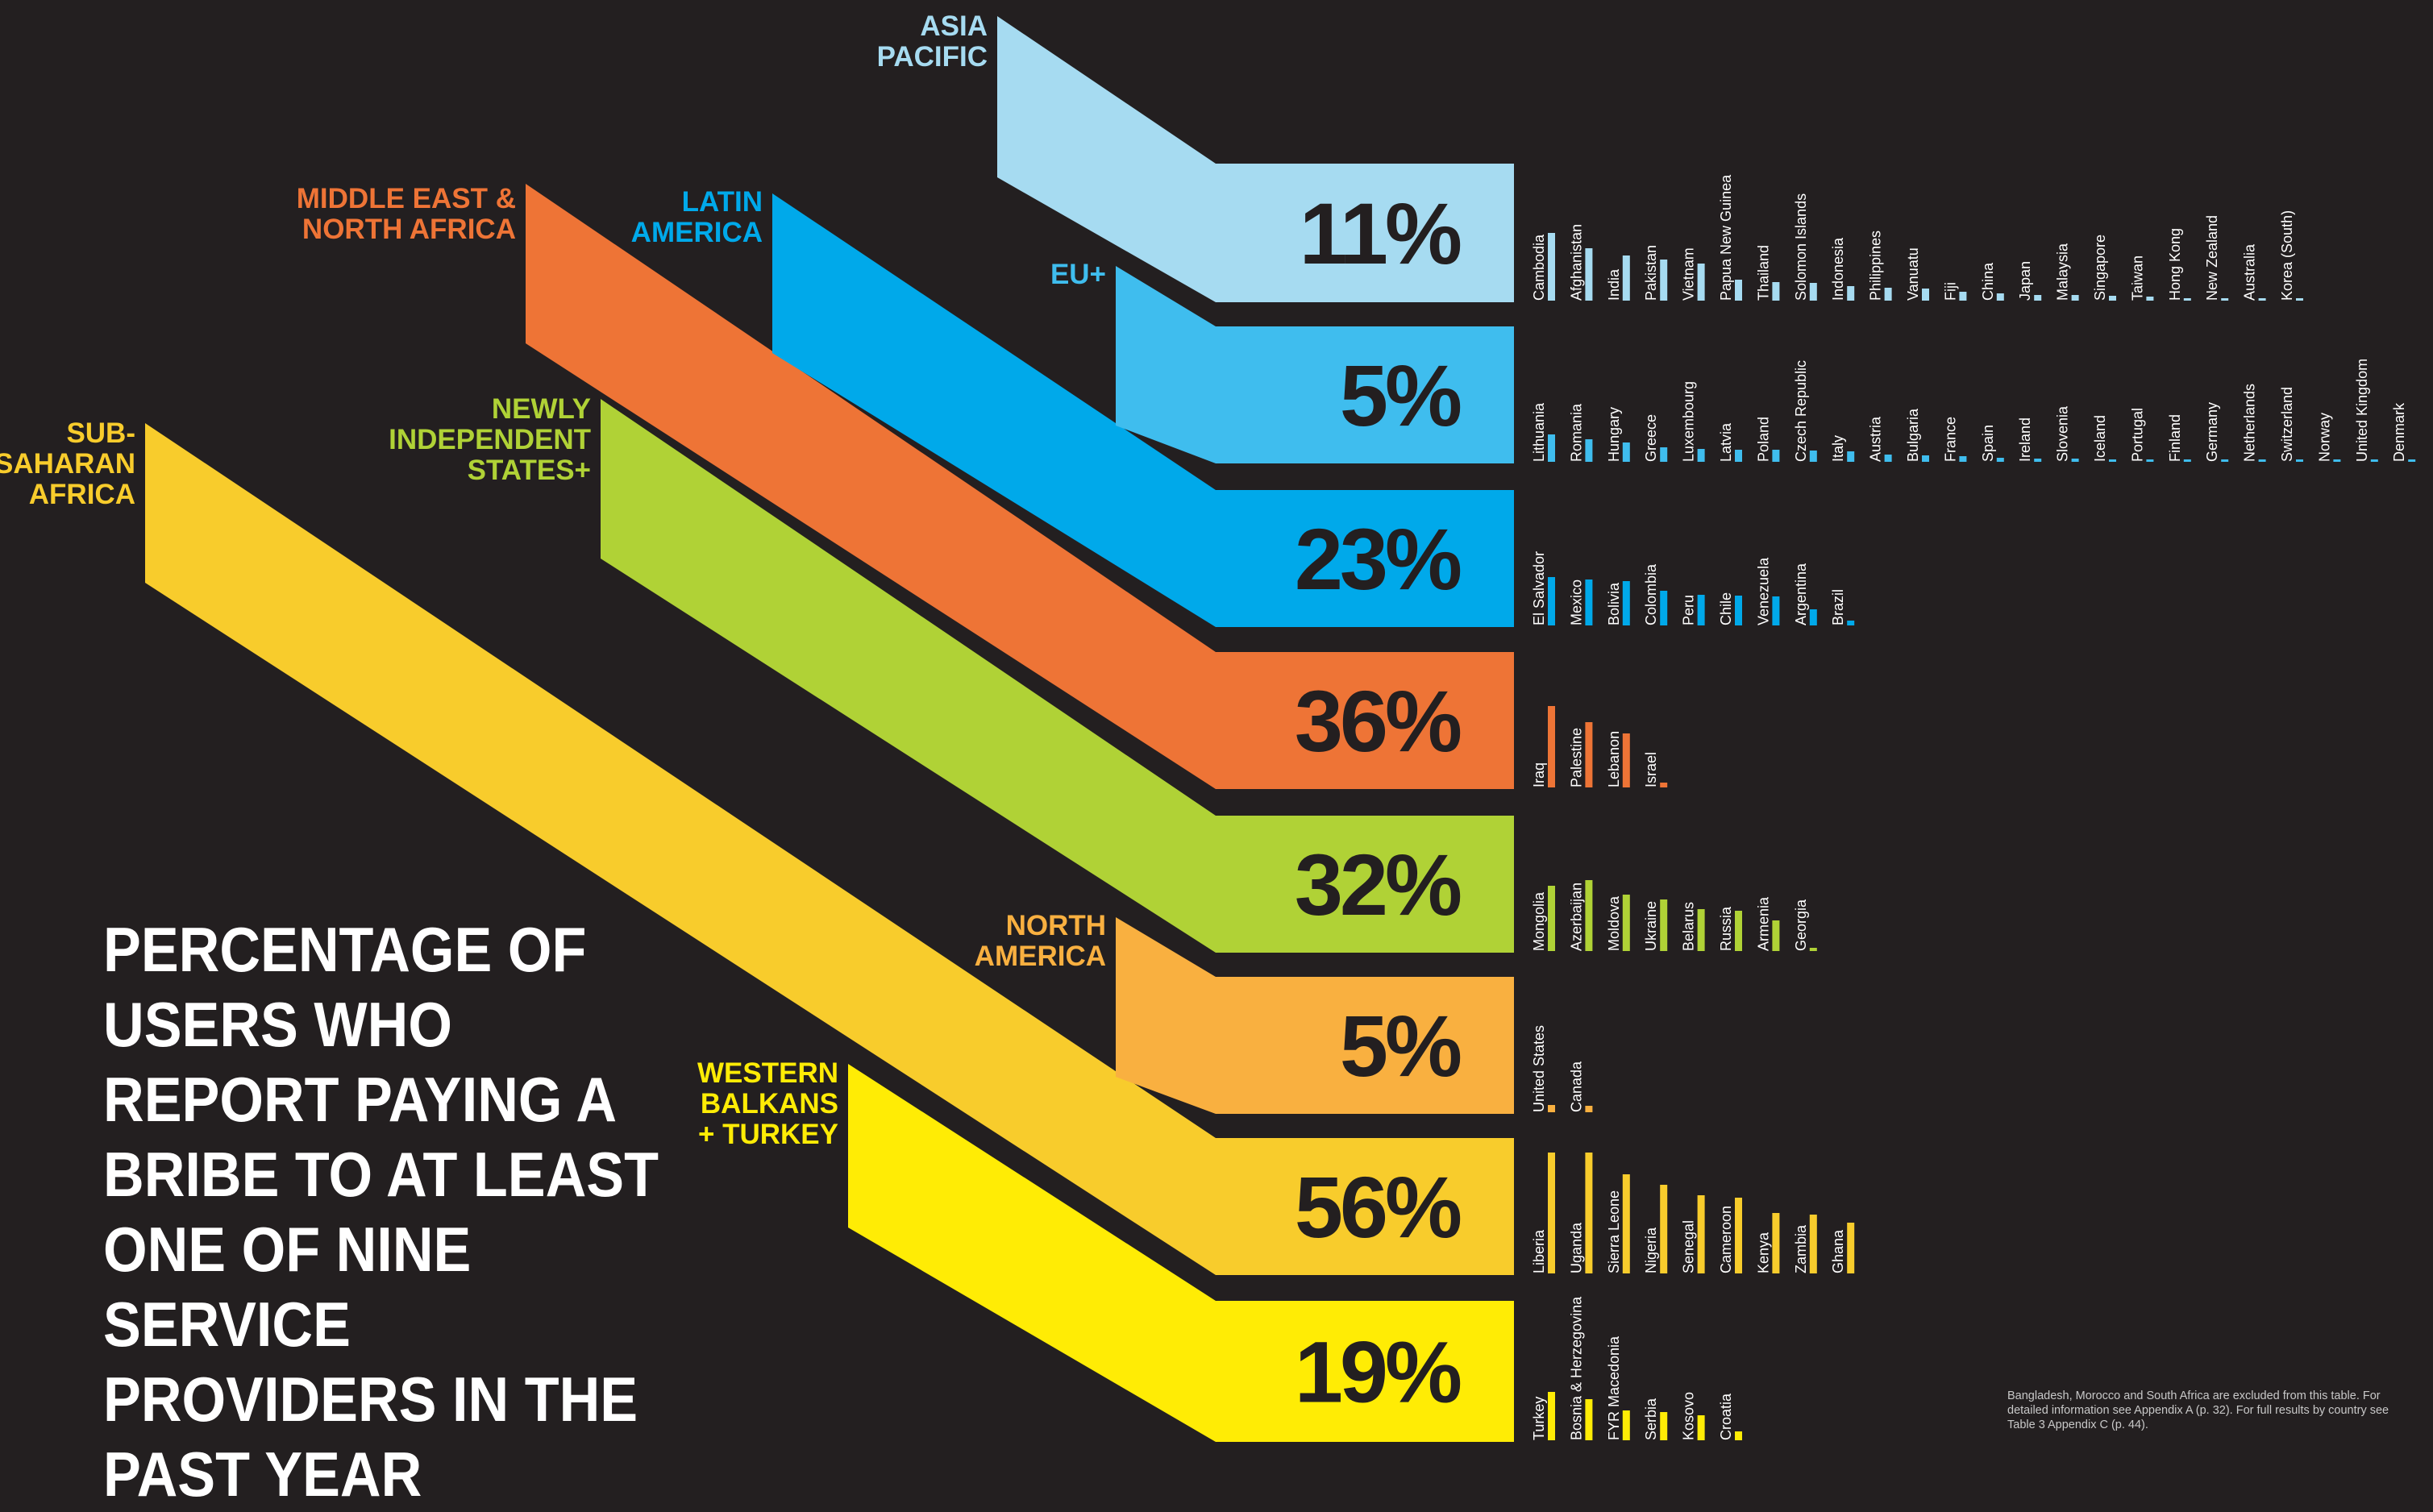 This screenshot has height=1512, width=2433. I want to click on country-series-5: United States Canada, so click(1562, 1068).